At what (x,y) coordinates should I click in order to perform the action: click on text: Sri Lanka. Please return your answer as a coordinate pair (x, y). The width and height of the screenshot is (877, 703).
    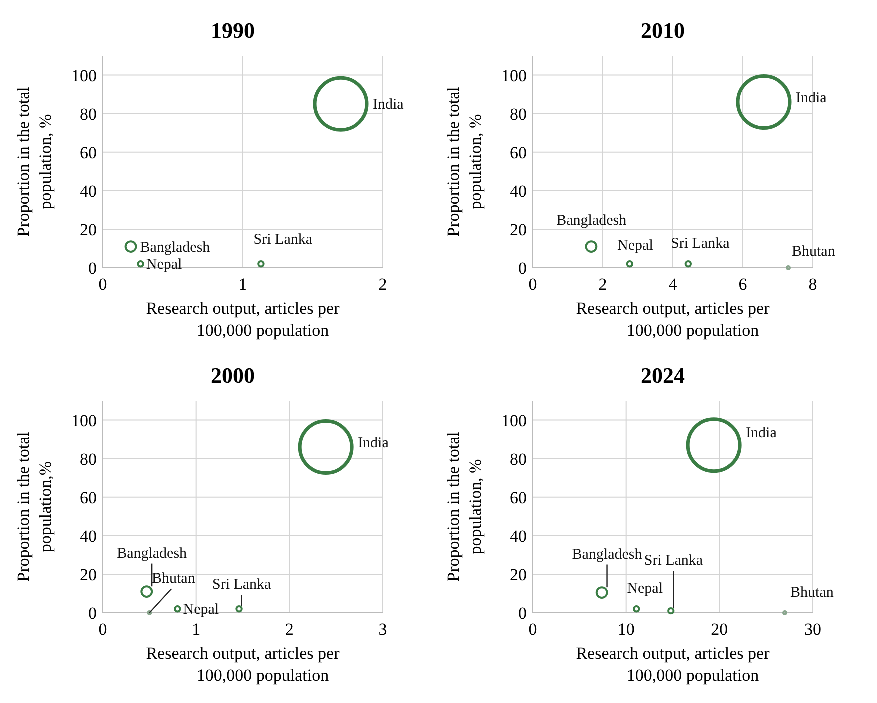
    Looking at the image, I should click on (674, 561).